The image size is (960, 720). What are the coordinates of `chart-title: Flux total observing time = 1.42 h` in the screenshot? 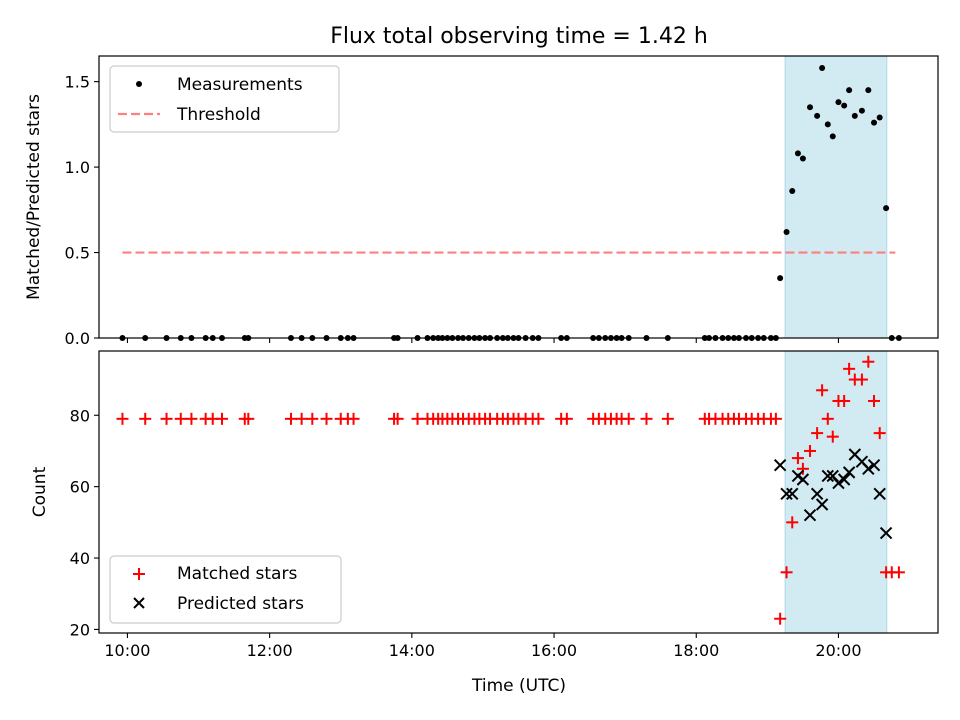 It's located at (519, 36).